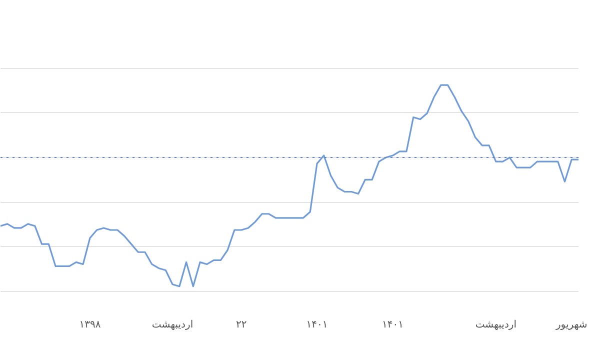 The width and height of the screenshot is (600, 338). What do you see at coordinates (241, 325) in the screenshot?
I see `x-tick-label: ۲۲` at bounding box center [241, 325].